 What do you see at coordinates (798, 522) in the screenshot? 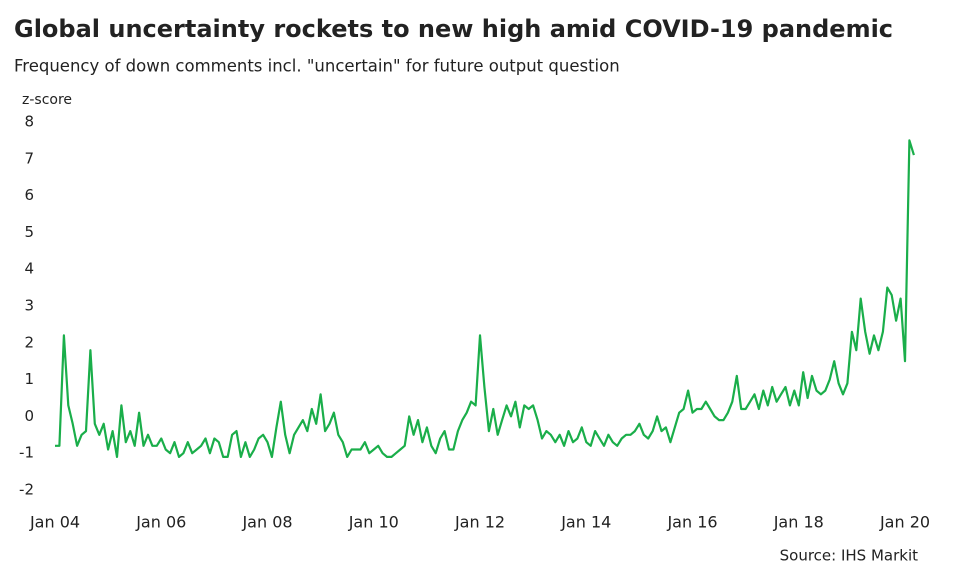
I see `x-tick-label: Jan 18` at bounding box center [798, 522].